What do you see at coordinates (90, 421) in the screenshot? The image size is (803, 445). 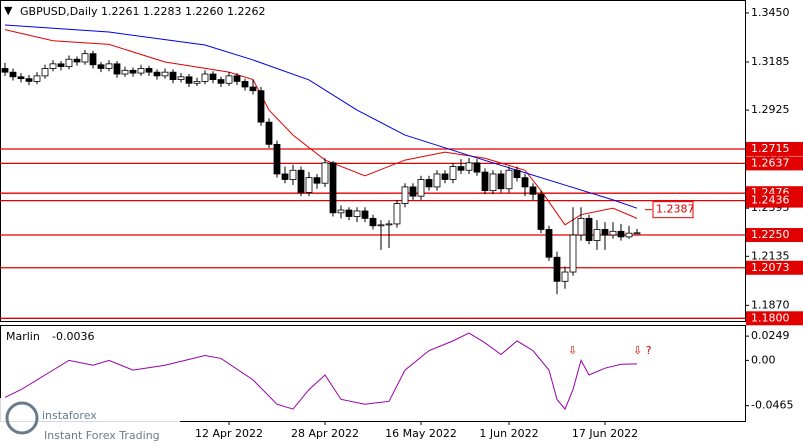 I see `logo: instaforex Instant Forex Trading` at bounding box center [90, 421].